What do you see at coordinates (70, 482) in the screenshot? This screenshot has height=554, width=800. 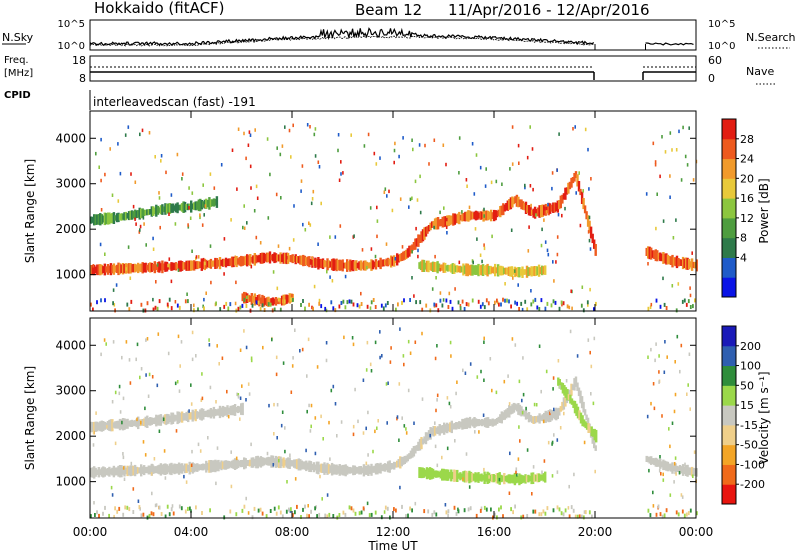 I see `velocity-ytick-label: 1000` at bounding box center [70, 482].